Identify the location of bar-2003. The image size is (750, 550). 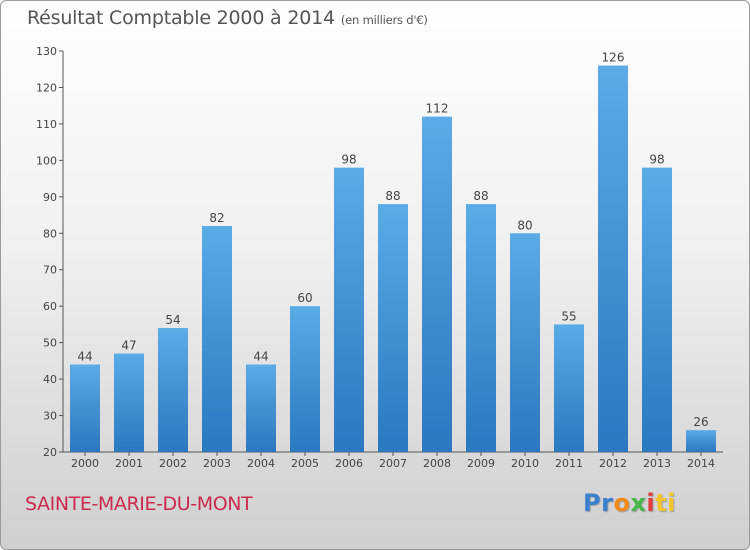
(217, 338).